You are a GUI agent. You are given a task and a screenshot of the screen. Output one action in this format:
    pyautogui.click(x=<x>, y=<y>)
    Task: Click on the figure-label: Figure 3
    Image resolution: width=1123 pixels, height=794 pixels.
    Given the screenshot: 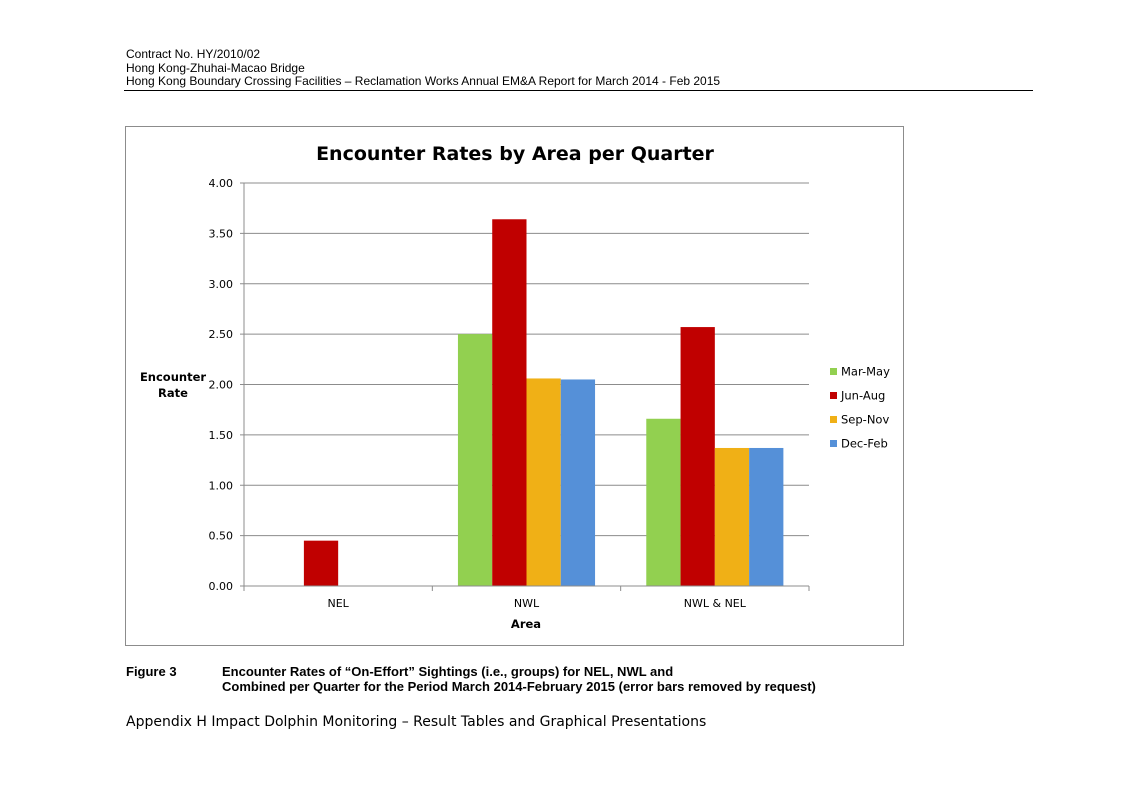 What is the action you would take?
    pyautogui.click(x=151, y=671)
    